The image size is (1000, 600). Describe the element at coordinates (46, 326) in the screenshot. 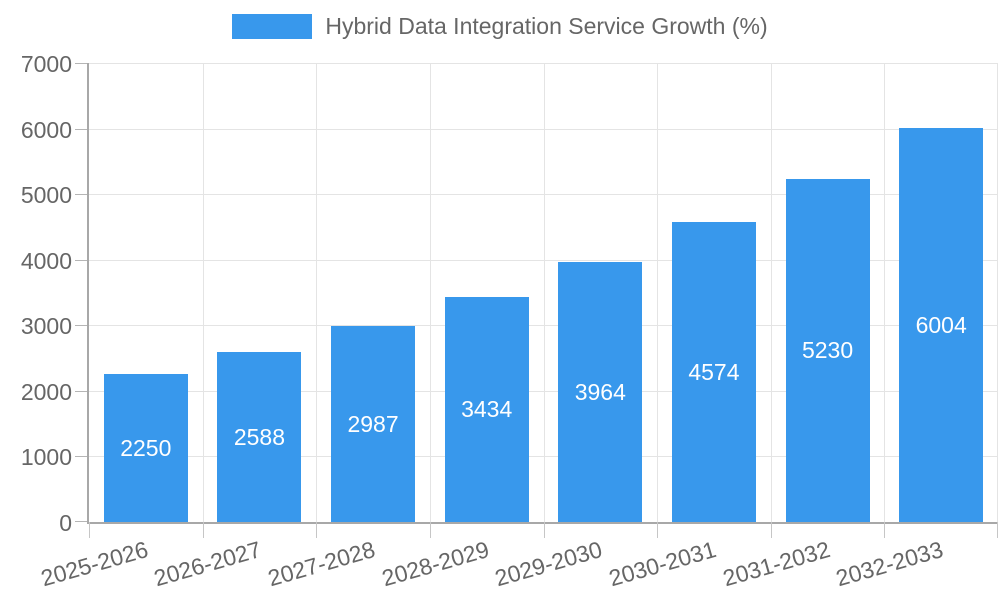

I see `y-axis-tick-label: 3000` at that location.